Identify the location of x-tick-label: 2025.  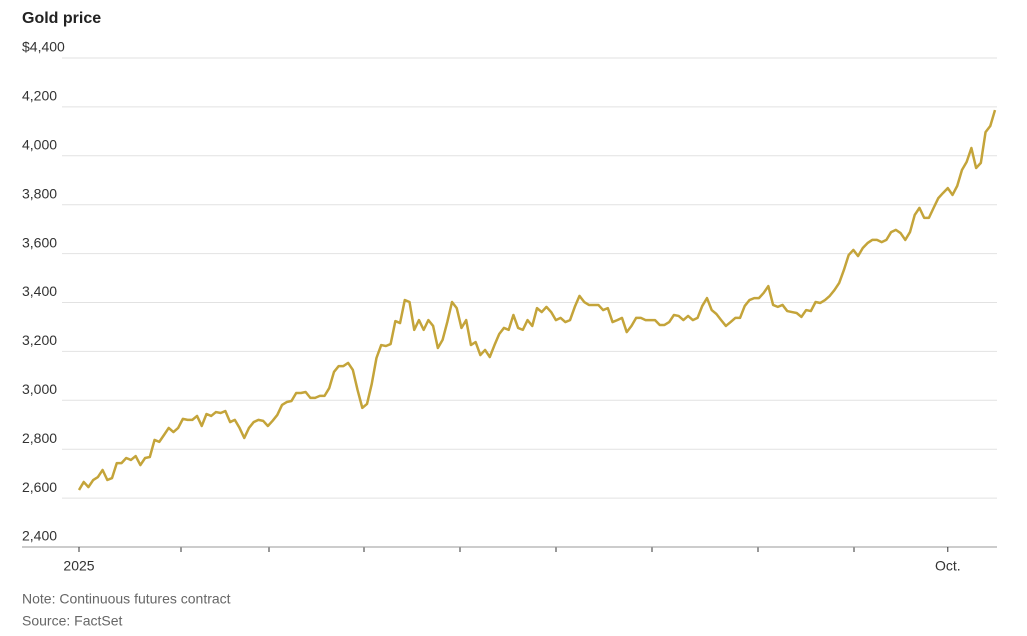
(78, 566).